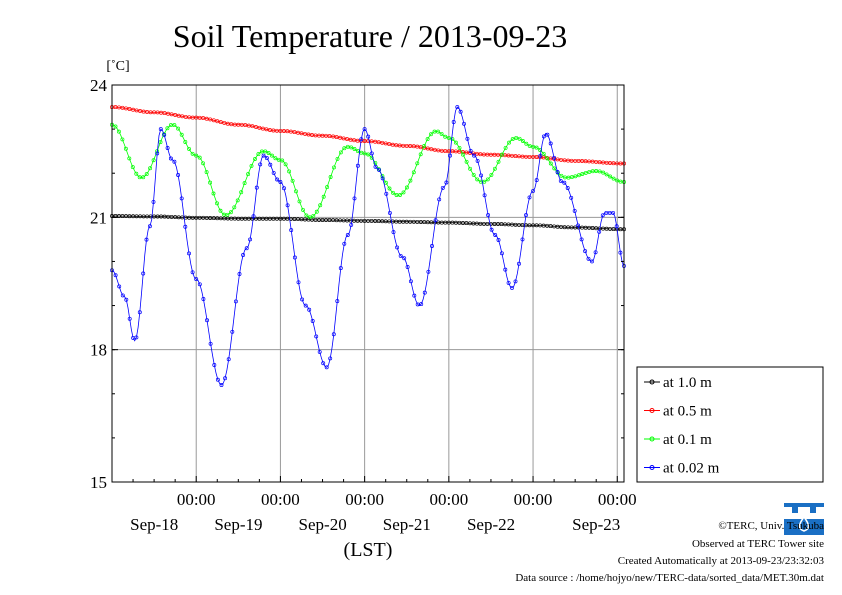 The width and height of the screenshot is (842, 595). Describe the element at coordinates (757, 544) in the screenshot. I see `site-text: Observed at TERC Tower site` at that location.